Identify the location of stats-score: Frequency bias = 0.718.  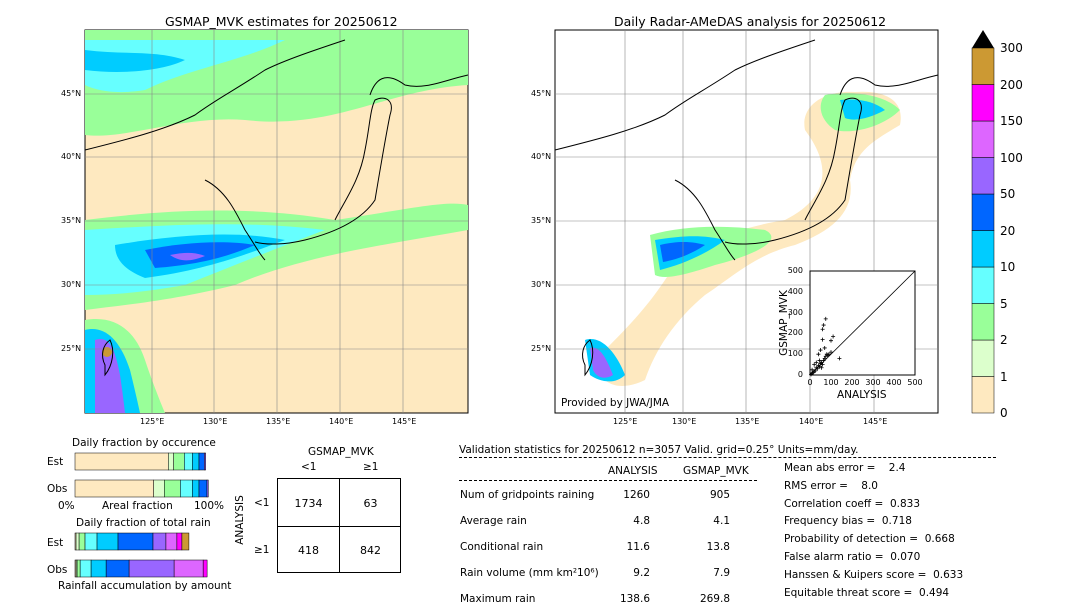
(848, 521).